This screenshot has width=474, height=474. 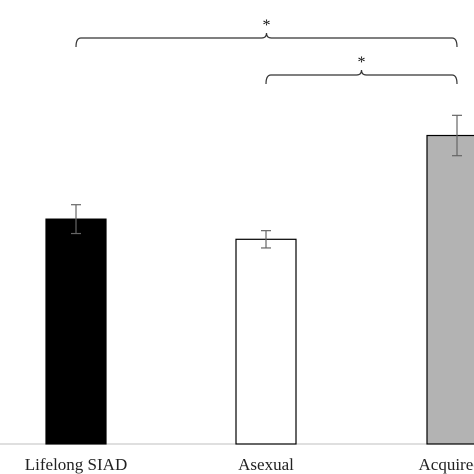 What do you see at coordinates (76, 464) in the screenshot?
I see `tick-label-0: Lifelong SIAD` at bounding box center [76, 464].